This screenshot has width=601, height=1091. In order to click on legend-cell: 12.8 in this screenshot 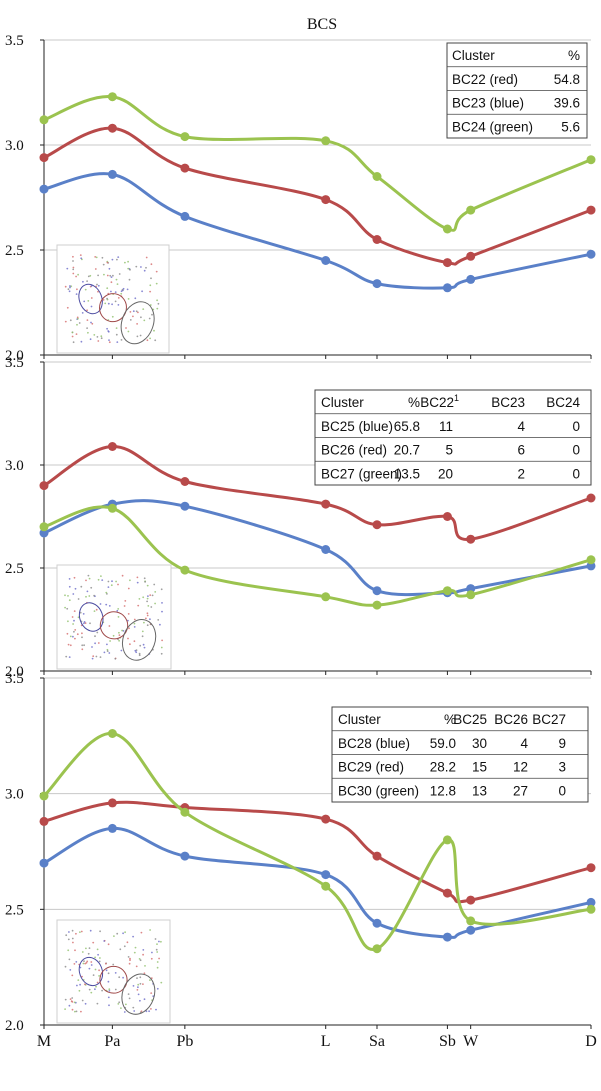, I will do `click(443, 790)`.